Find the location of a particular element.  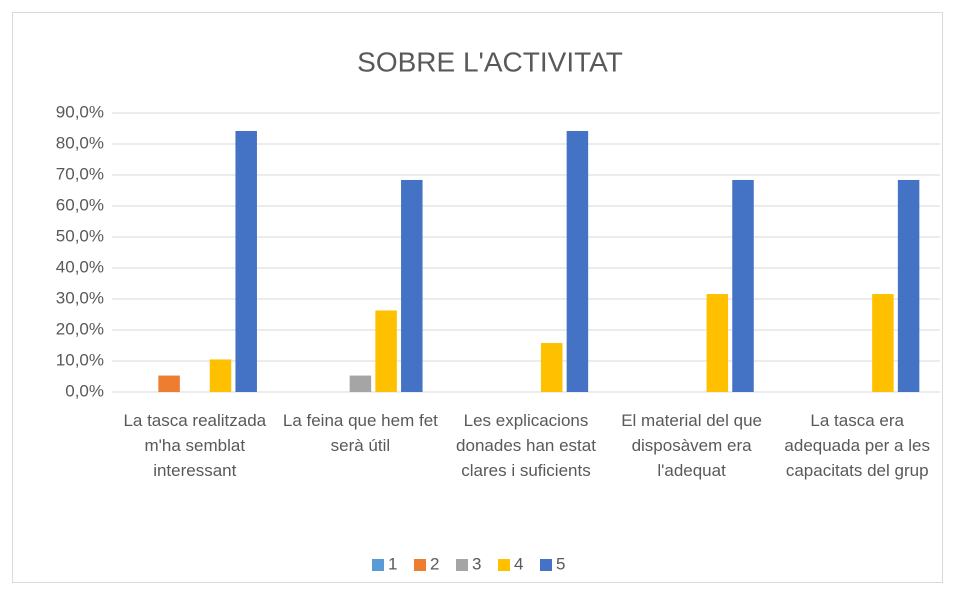

y-tick-label: 80,0% is located at coordinates (80, 142).